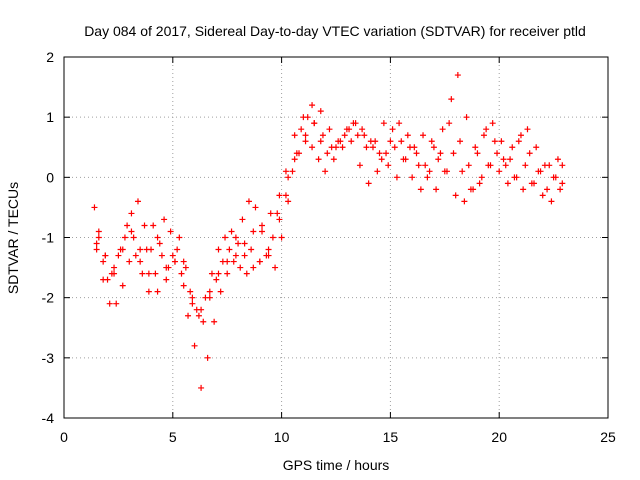  I want to click on y-tick-label: -2, so click(48, 298).